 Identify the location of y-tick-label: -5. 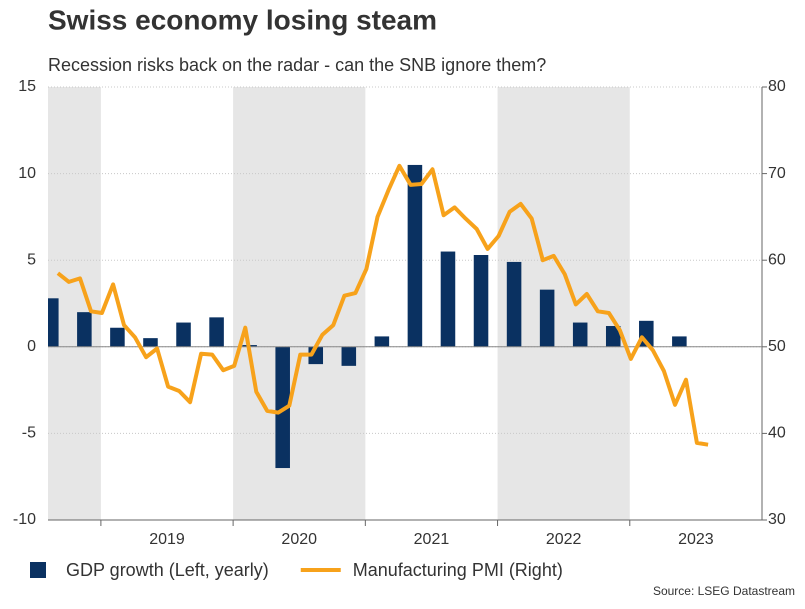
(29, 433).